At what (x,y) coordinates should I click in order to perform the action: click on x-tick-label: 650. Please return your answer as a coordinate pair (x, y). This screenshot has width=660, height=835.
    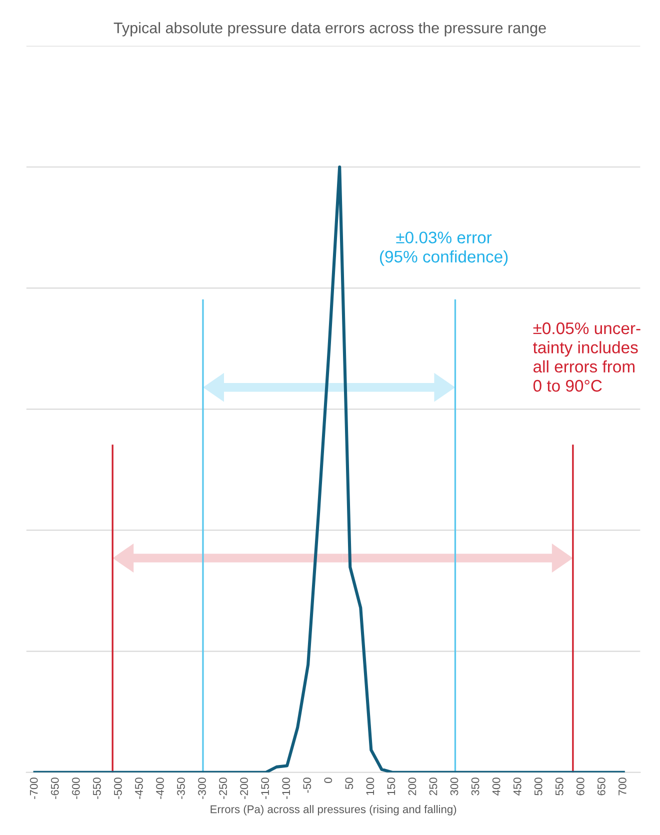
    Looking at the image, I should click on (601, 787).